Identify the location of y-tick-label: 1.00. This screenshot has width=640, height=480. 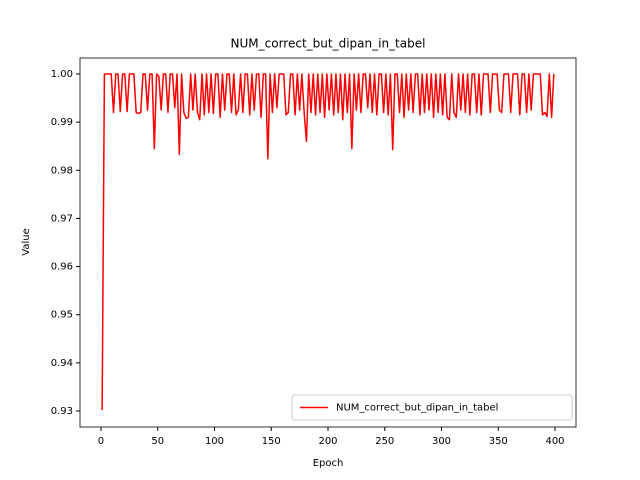
(62, 74).